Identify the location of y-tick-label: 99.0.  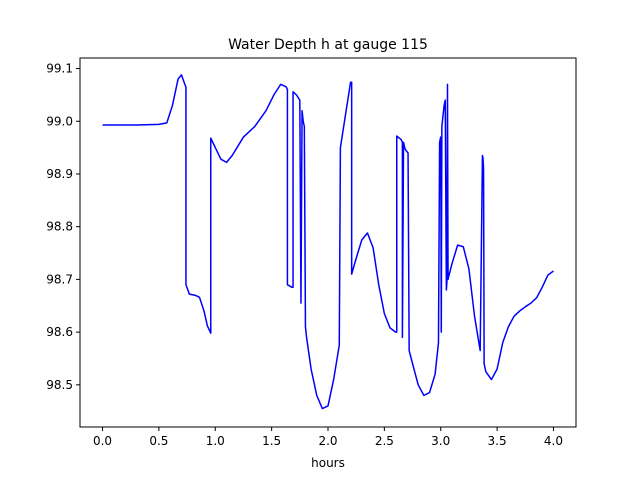
(59, 121).